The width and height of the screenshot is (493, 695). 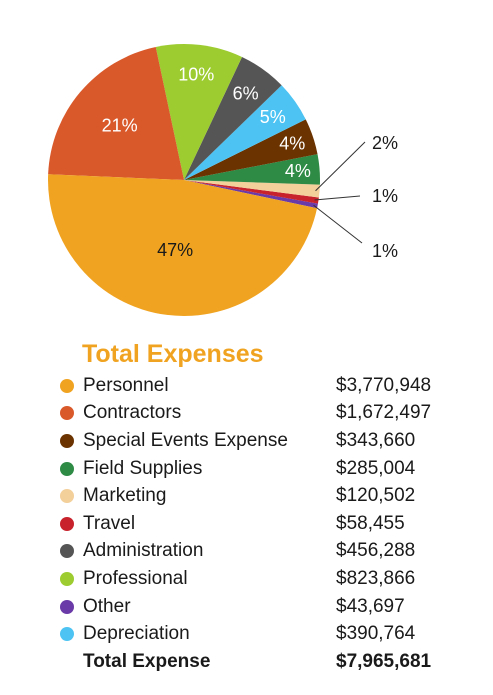 What do you see at coordinates (273, 117) in the screenshot?
I see `slice-label: 5%` at bounding box center [273, 117].